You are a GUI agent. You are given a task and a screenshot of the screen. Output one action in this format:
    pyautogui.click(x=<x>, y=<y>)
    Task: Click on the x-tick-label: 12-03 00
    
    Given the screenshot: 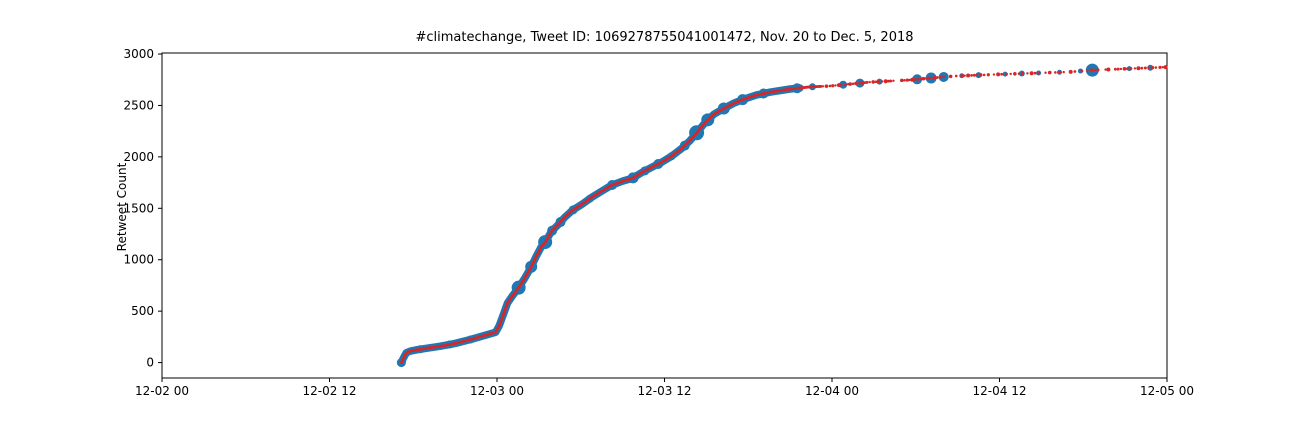 What is the action you would take?
    pyautogui.click(x=497, y=391)
    